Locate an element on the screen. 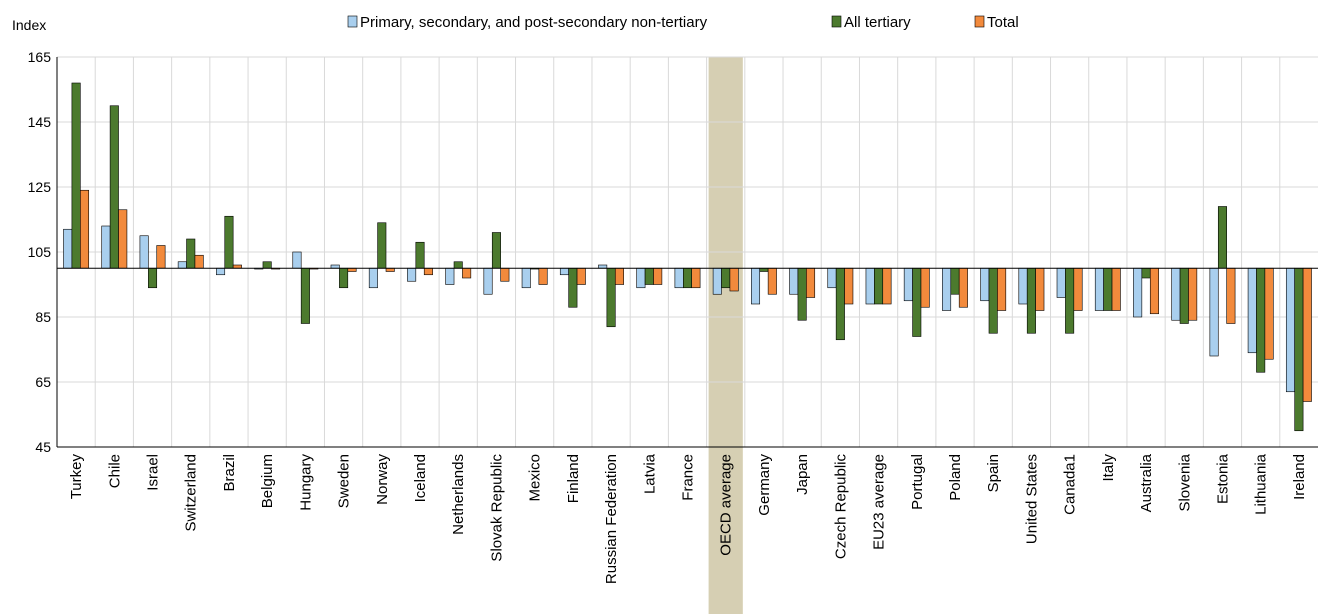 Image resolution: width=1320 pixels, height=614 pixels. bar-czech-republic-s3 is located at coordinates (849, 286).